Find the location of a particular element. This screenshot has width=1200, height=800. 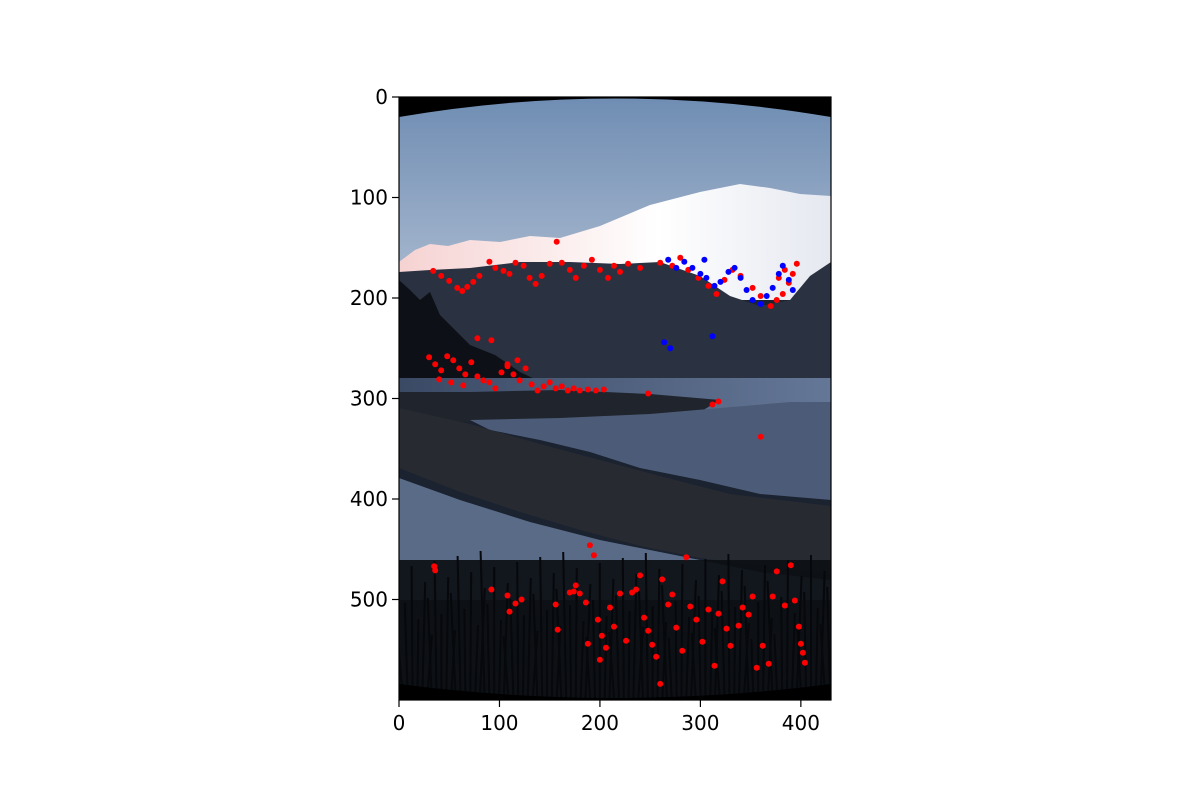

y-tick-label: 500 is located at coordinates (369, 600).